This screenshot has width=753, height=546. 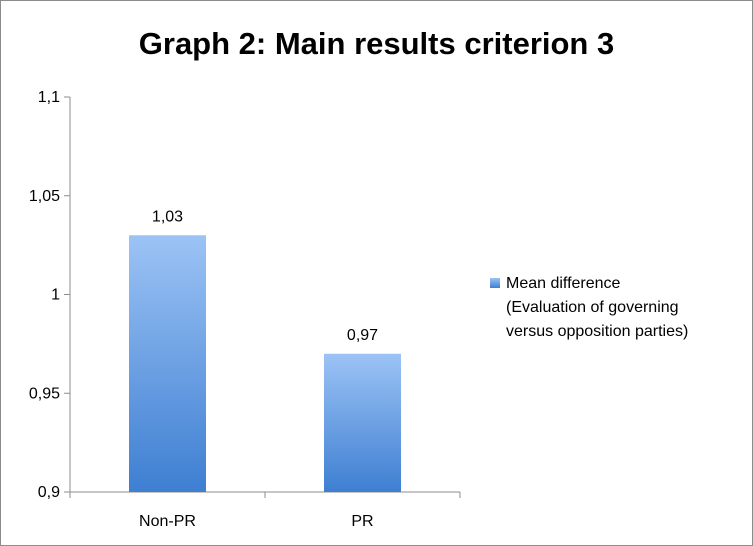 What do you see at coordinates (44, 196) in the screenshot?
I see `y-tick-label: 1,05` at bounding box center [44, 196].